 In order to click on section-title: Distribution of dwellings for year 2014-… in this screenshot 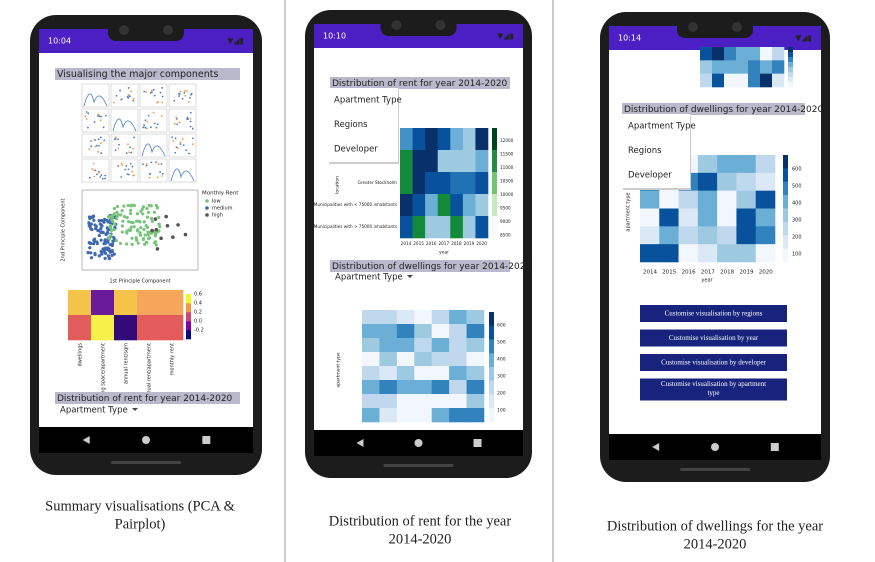, I will do `click(431, 267)`.